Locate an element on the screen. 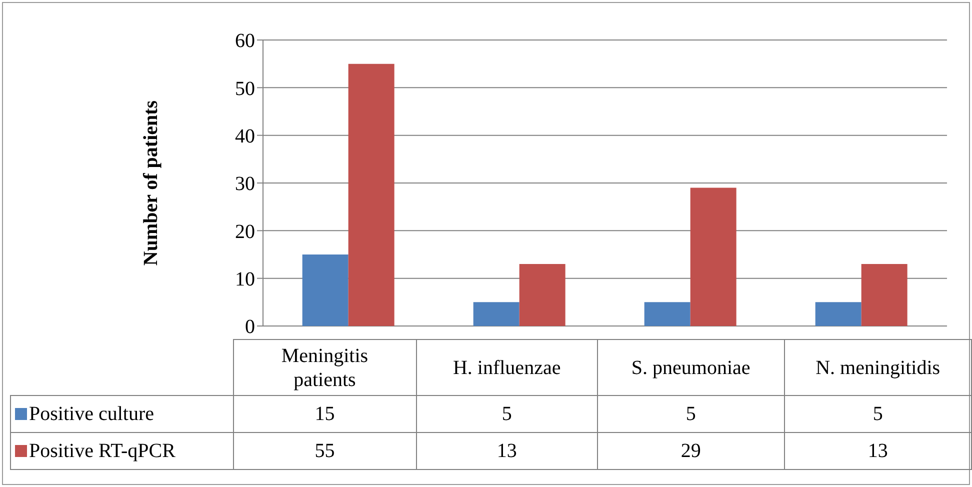  y-tick-label: 0 is located at coordinates (250, 327).